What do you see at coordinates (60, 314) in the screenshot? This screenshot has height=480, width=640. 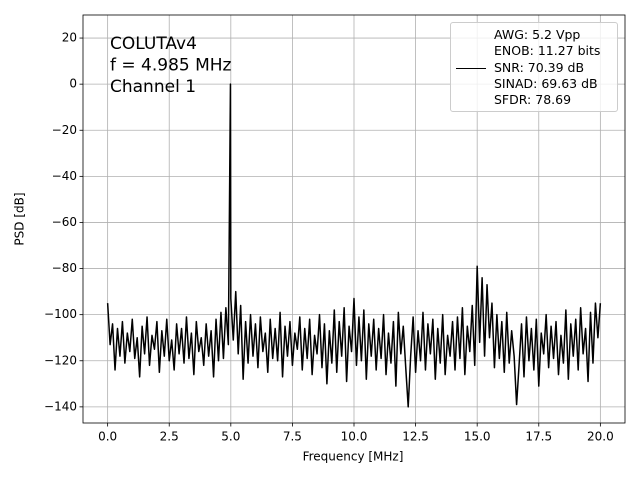 I see `y-tick-label: −100` at bounding box center [60, 314].